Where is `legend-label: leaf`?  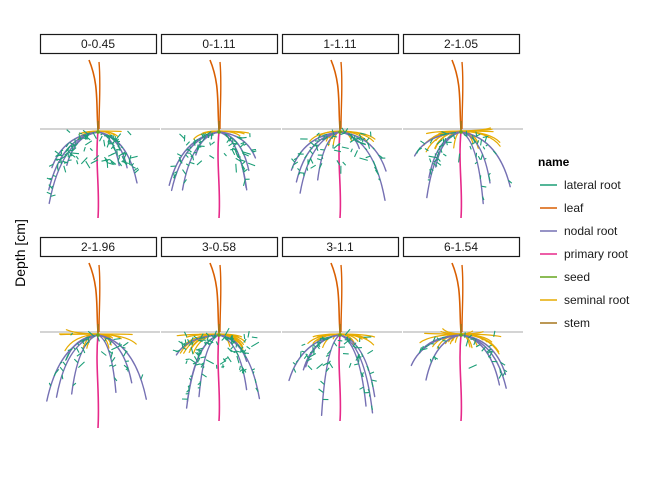 legend-label: leaf is located at coordinates (574, 208).